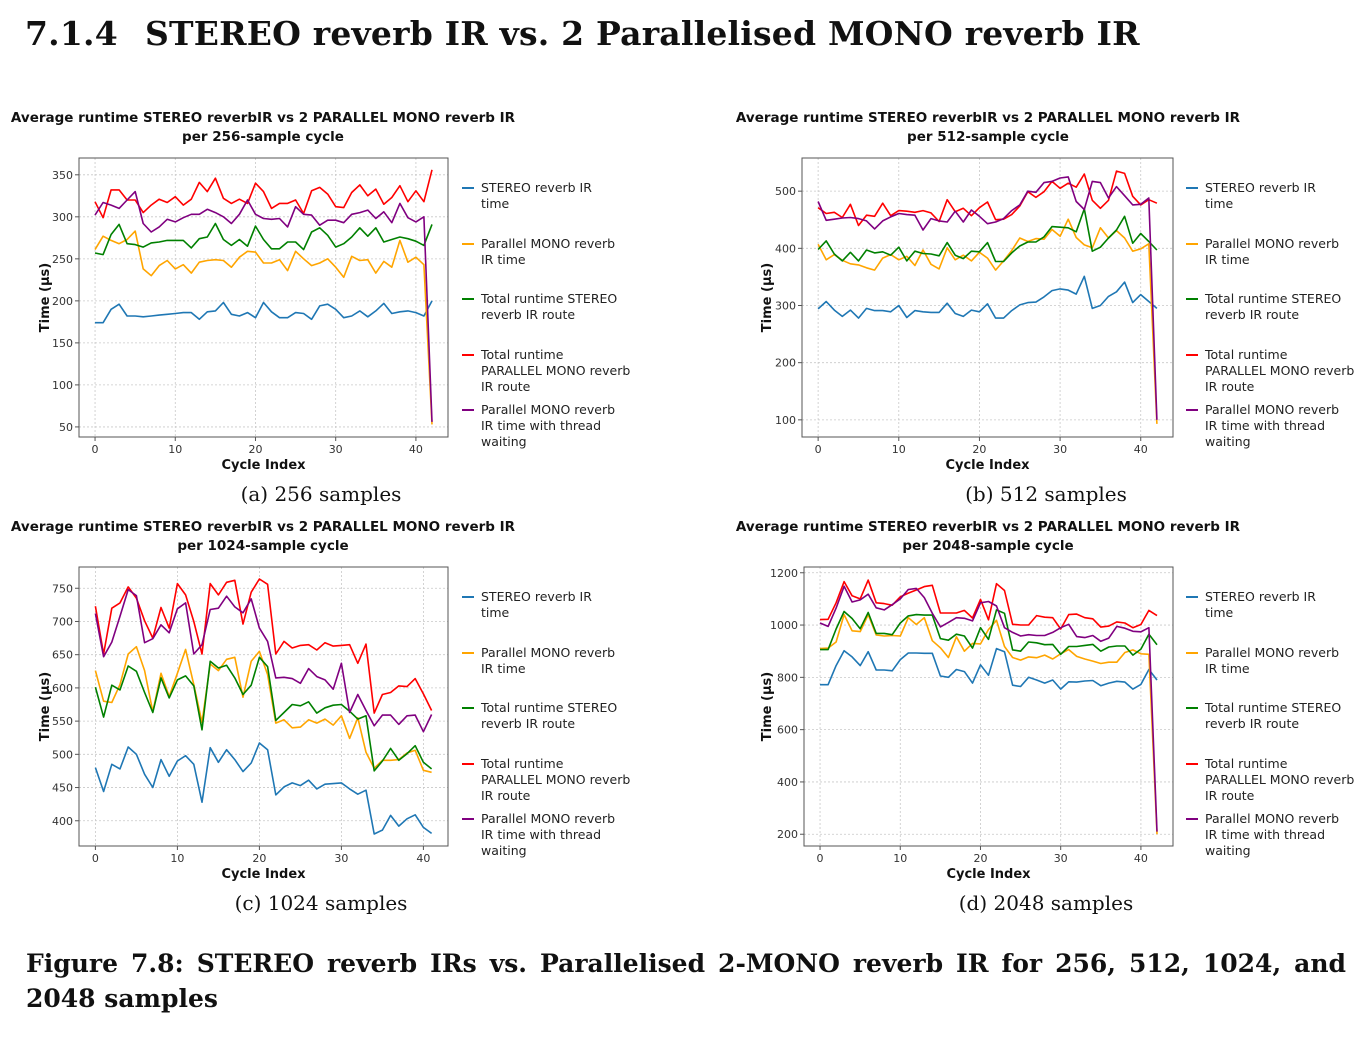  Describe the element at coordinates (263, 137) in the screenshot. I see `chart-subtitle: per 256-sample cycle` at that location.